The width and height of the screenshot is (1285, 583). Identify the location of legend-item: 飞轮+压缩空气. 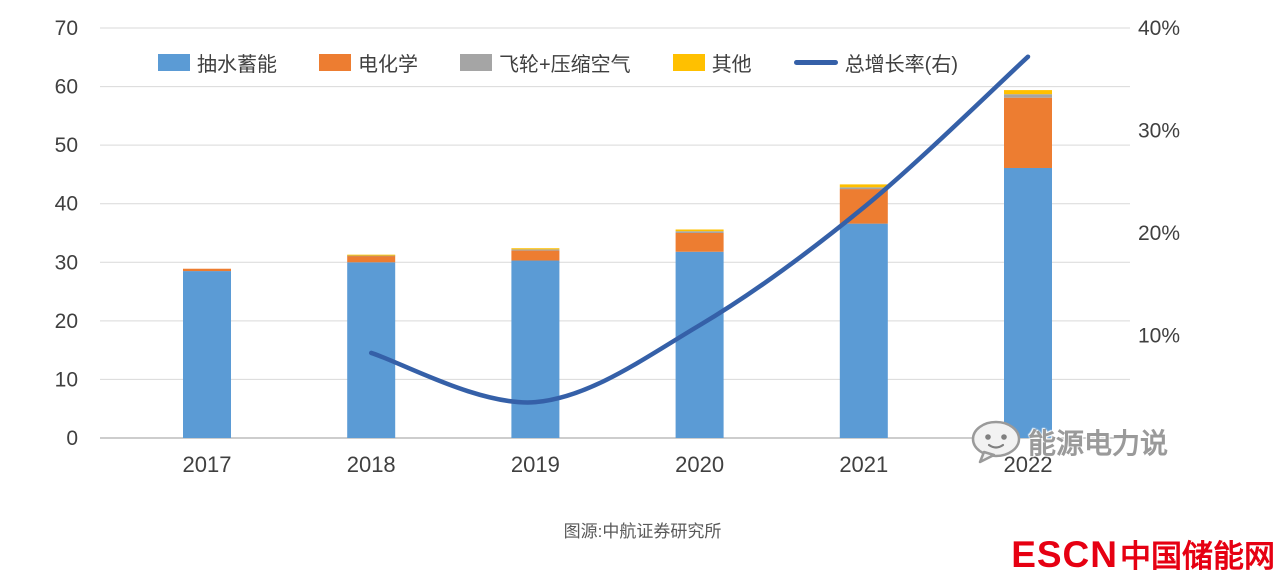
(545, 62).